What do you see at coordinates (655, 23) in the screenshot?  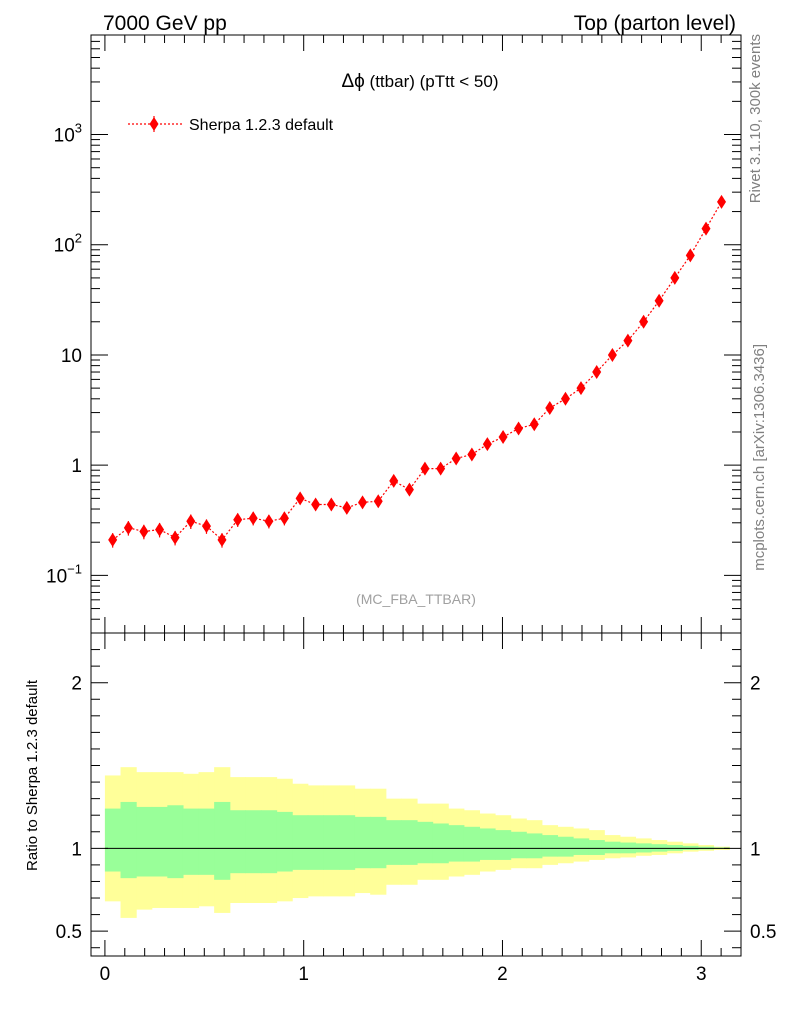 I see `header-right: Top (parton level)` at bounding box center [655, 23].